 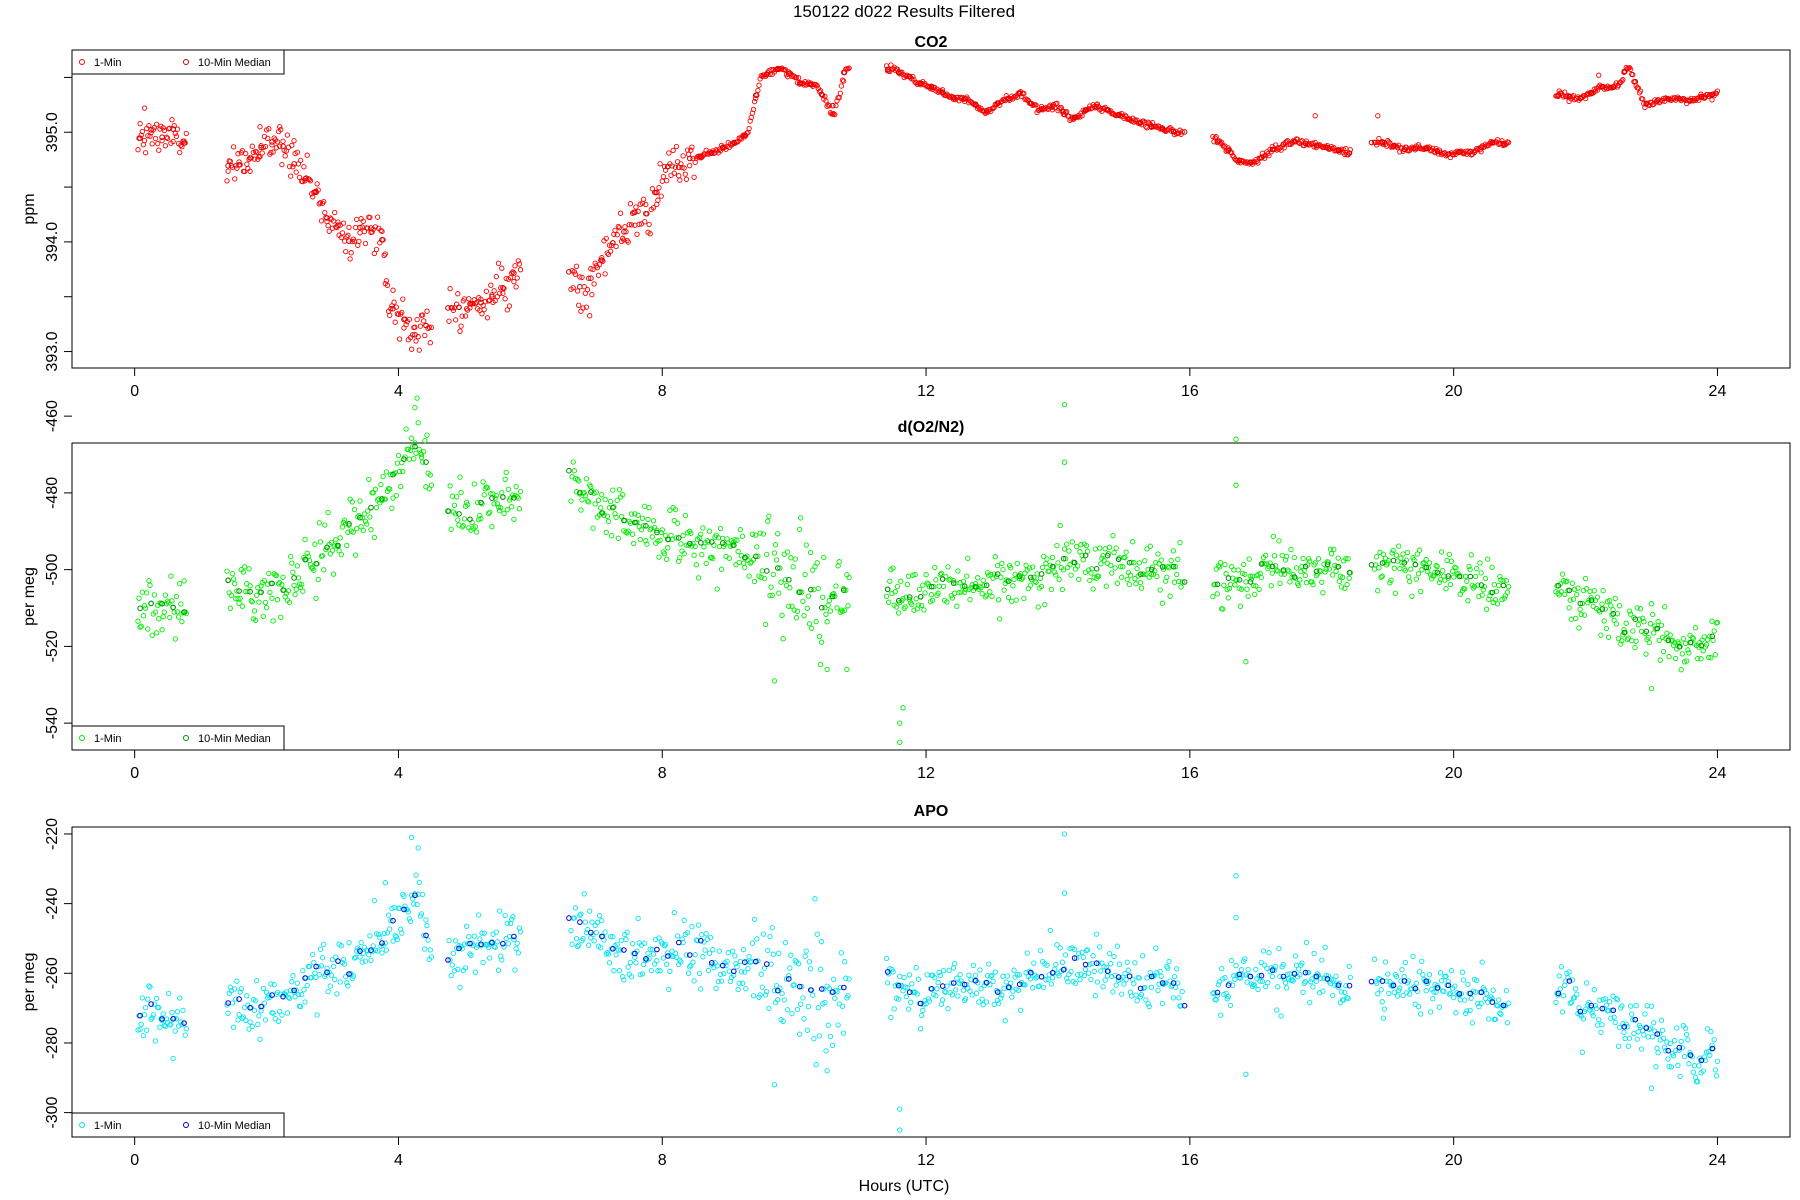 I want to click on legend-box, so click(x=178, y=1125).